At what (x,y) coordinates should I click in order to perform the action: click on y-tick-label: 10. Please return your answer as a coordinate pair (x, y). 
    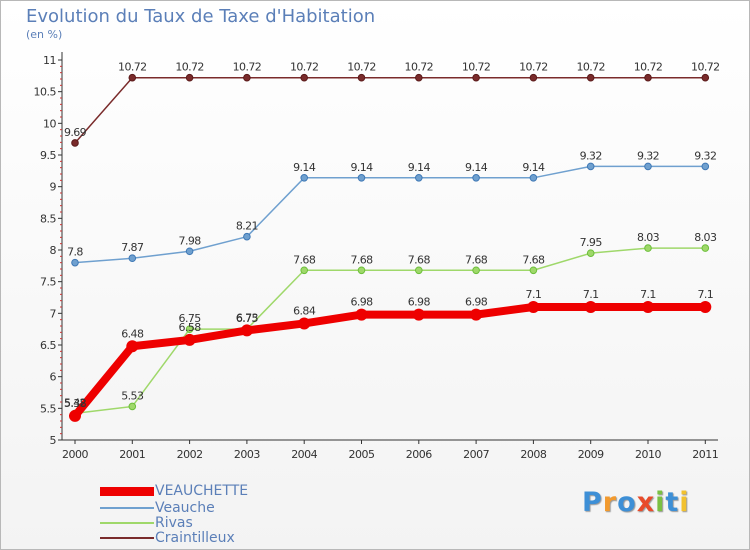
    Looking at the image, I should click on (49, 123).